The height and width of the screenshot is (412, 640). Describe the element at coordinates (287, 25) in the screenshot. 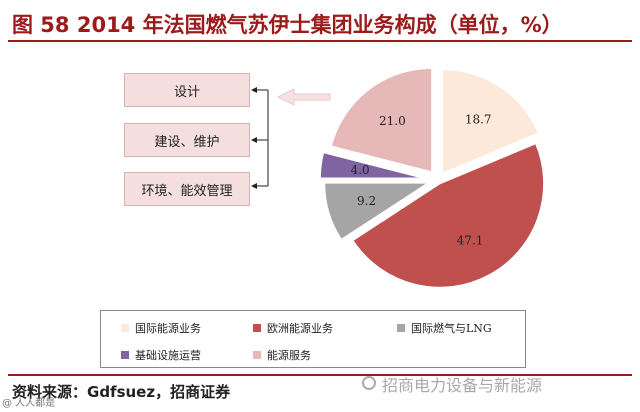

I see `page-title: 图 58 2014 年法国燃气苏伊士集团业务构成（单位，%）` at that location.